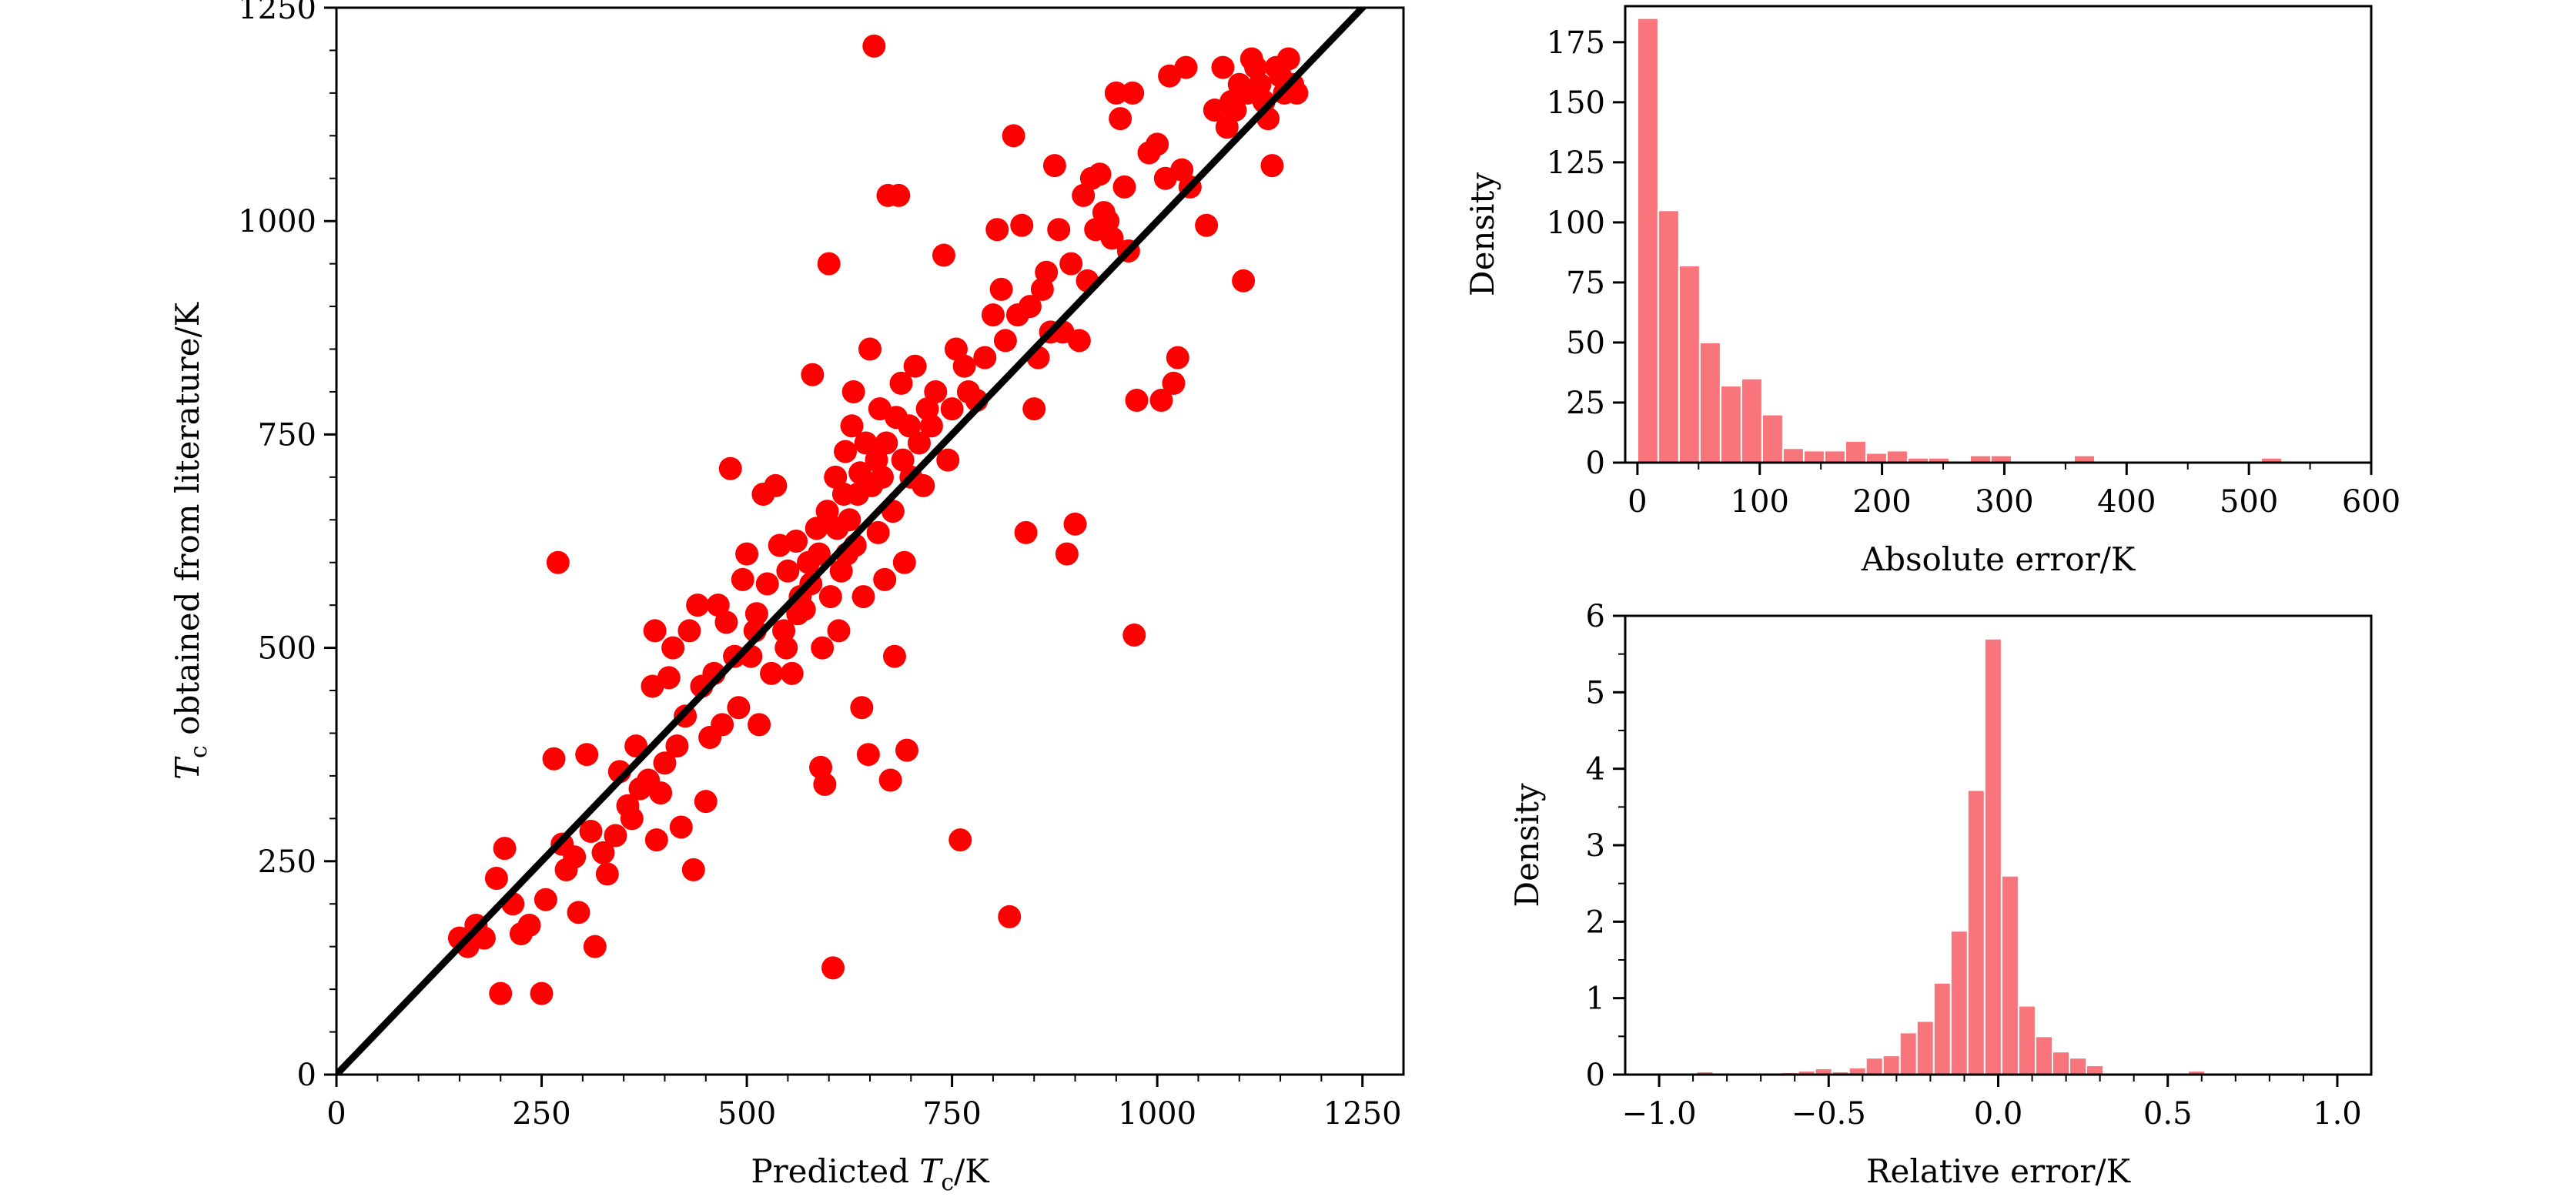 This screenshot has width=2576, height=1197. I want to click on histogram-bars, so click(1960, 240).